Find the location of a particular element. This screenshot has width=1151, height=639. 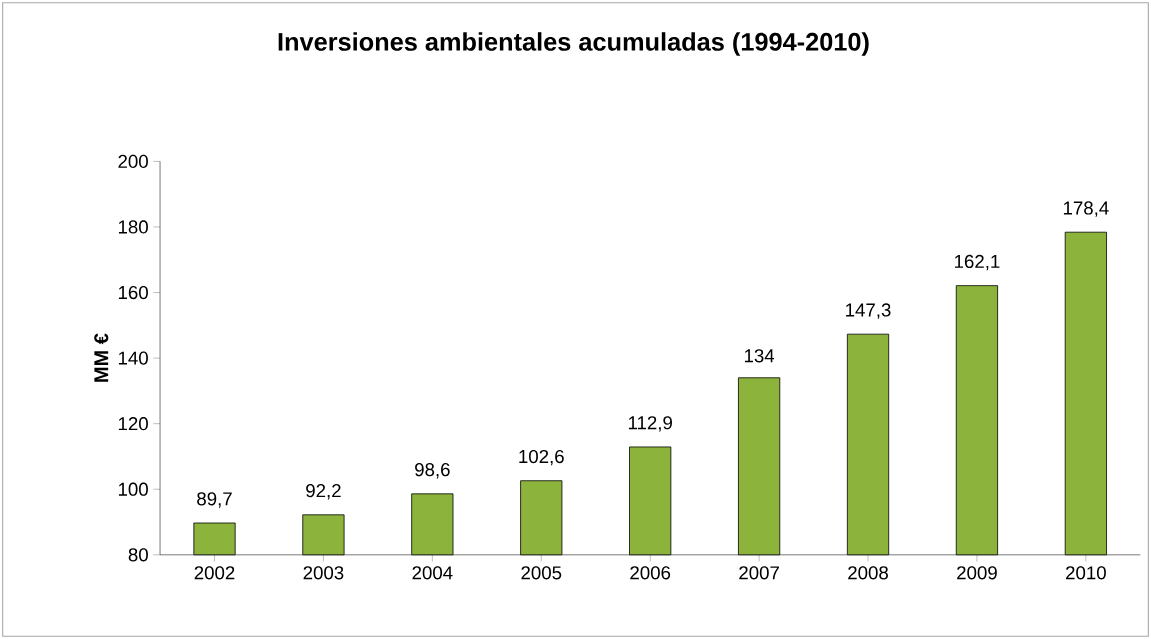

x-tick-label: 2002 is located at coordinates (214, 573).